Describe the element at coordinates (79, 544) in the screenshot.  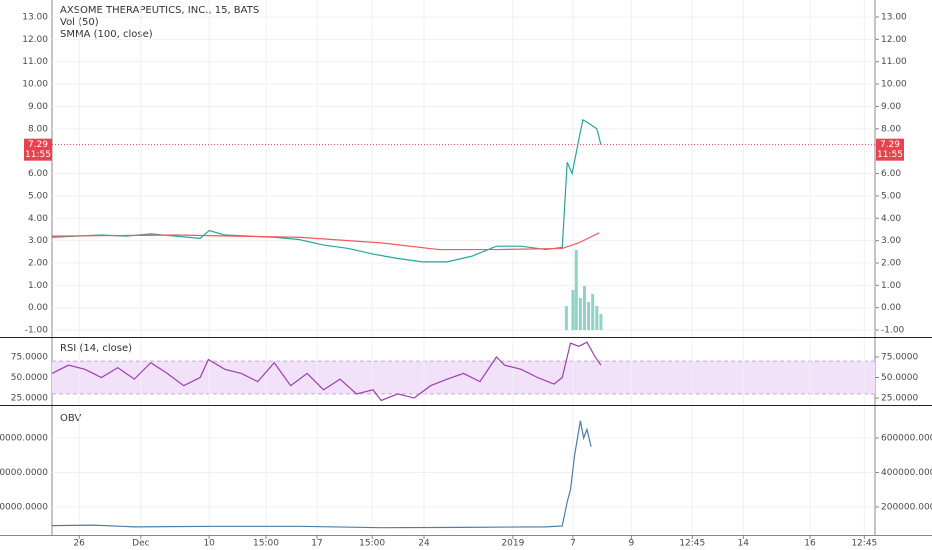
I see `x-tick-label: 26` at that location.